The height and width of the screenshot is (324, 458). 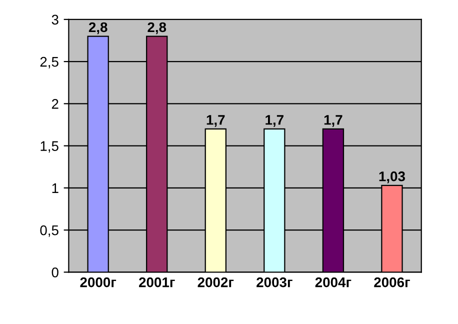 I want to click on y-tick-label: 1,5, so click(x=49, y=147).